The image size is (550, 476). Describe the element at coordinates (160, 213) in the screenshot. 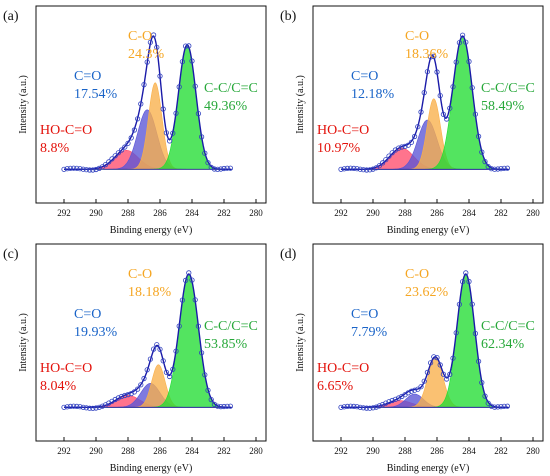

I see `x-tick-label: 286` at that location.